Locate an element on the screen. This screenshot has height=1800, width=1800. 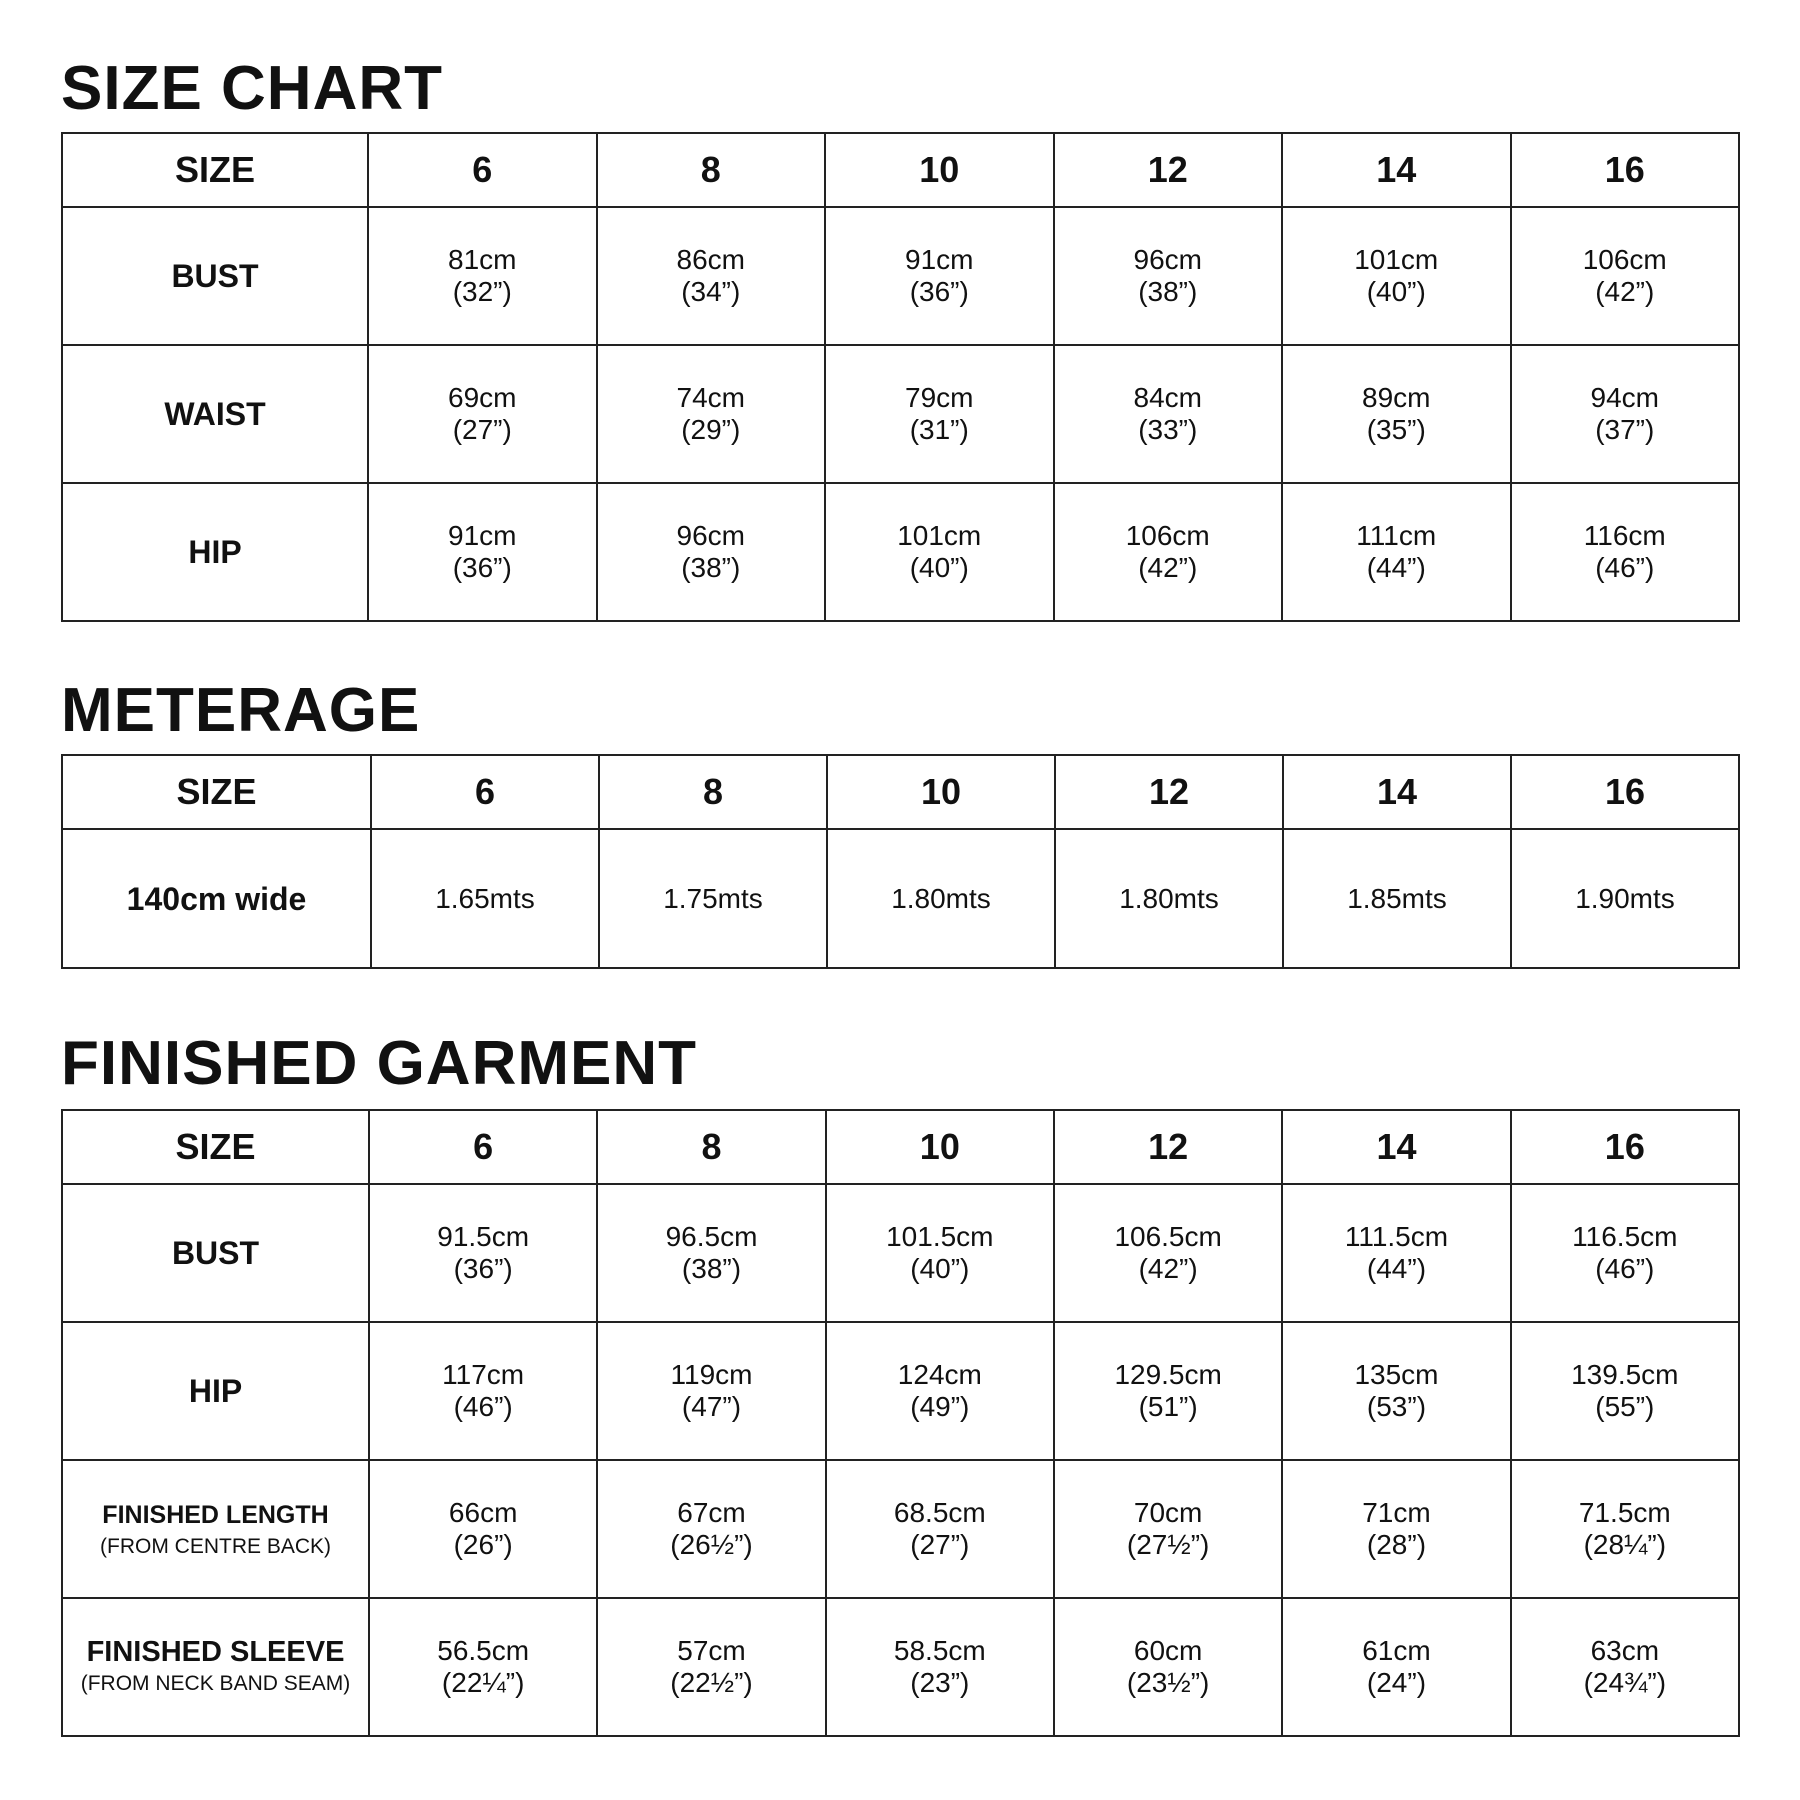
size-column-header: 16 is located at coordinates (1625, 1147).